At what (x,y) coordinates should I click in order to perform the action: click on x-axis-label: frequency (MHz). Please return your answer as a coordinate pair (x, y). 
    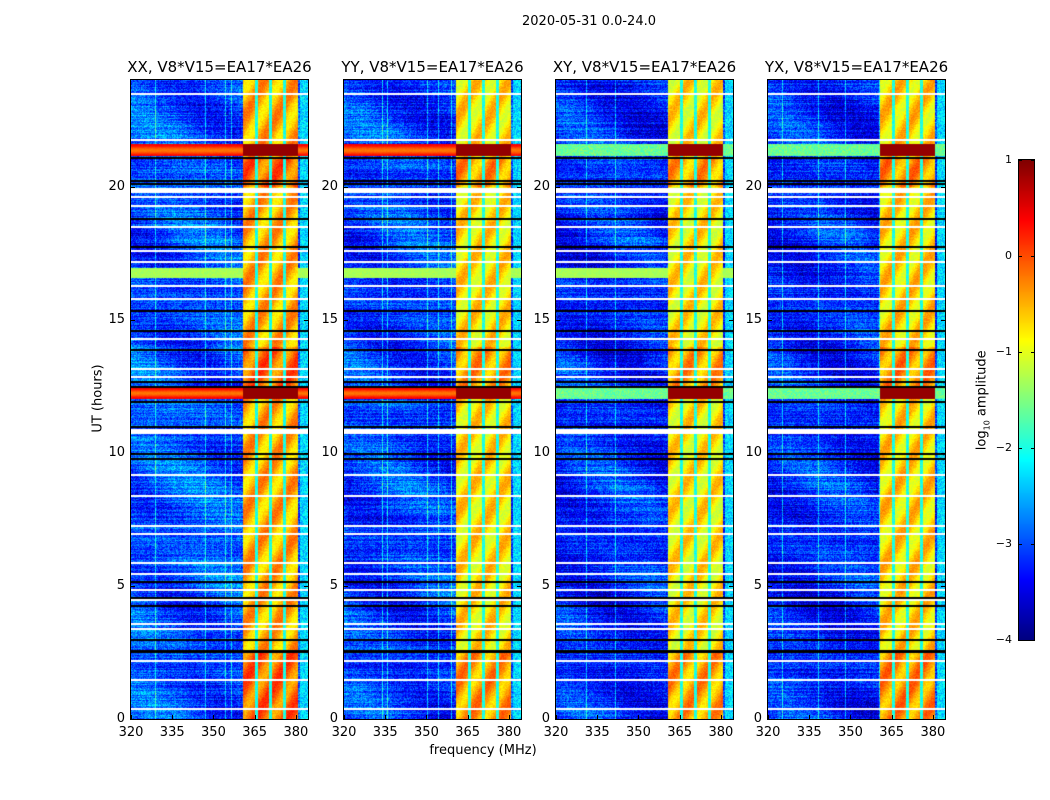
    Looking at the image, I should click on (483, 750).